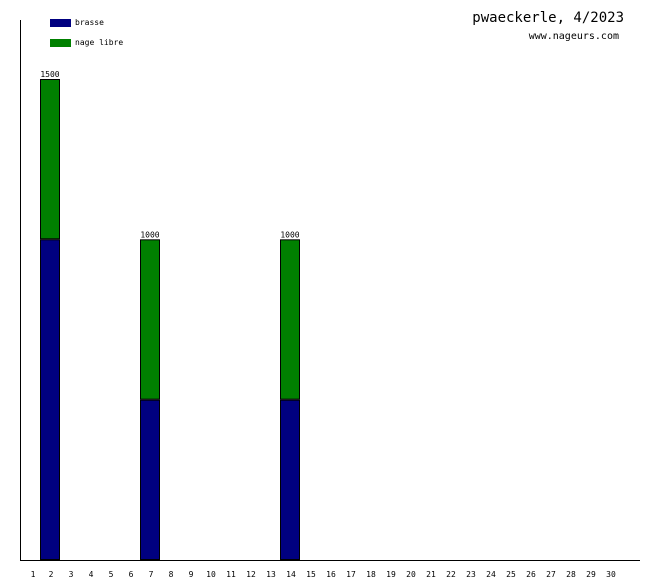 This screenshot has width=660, height=580. I want to click on x-tick-label-22: 22, so click(451, 574).